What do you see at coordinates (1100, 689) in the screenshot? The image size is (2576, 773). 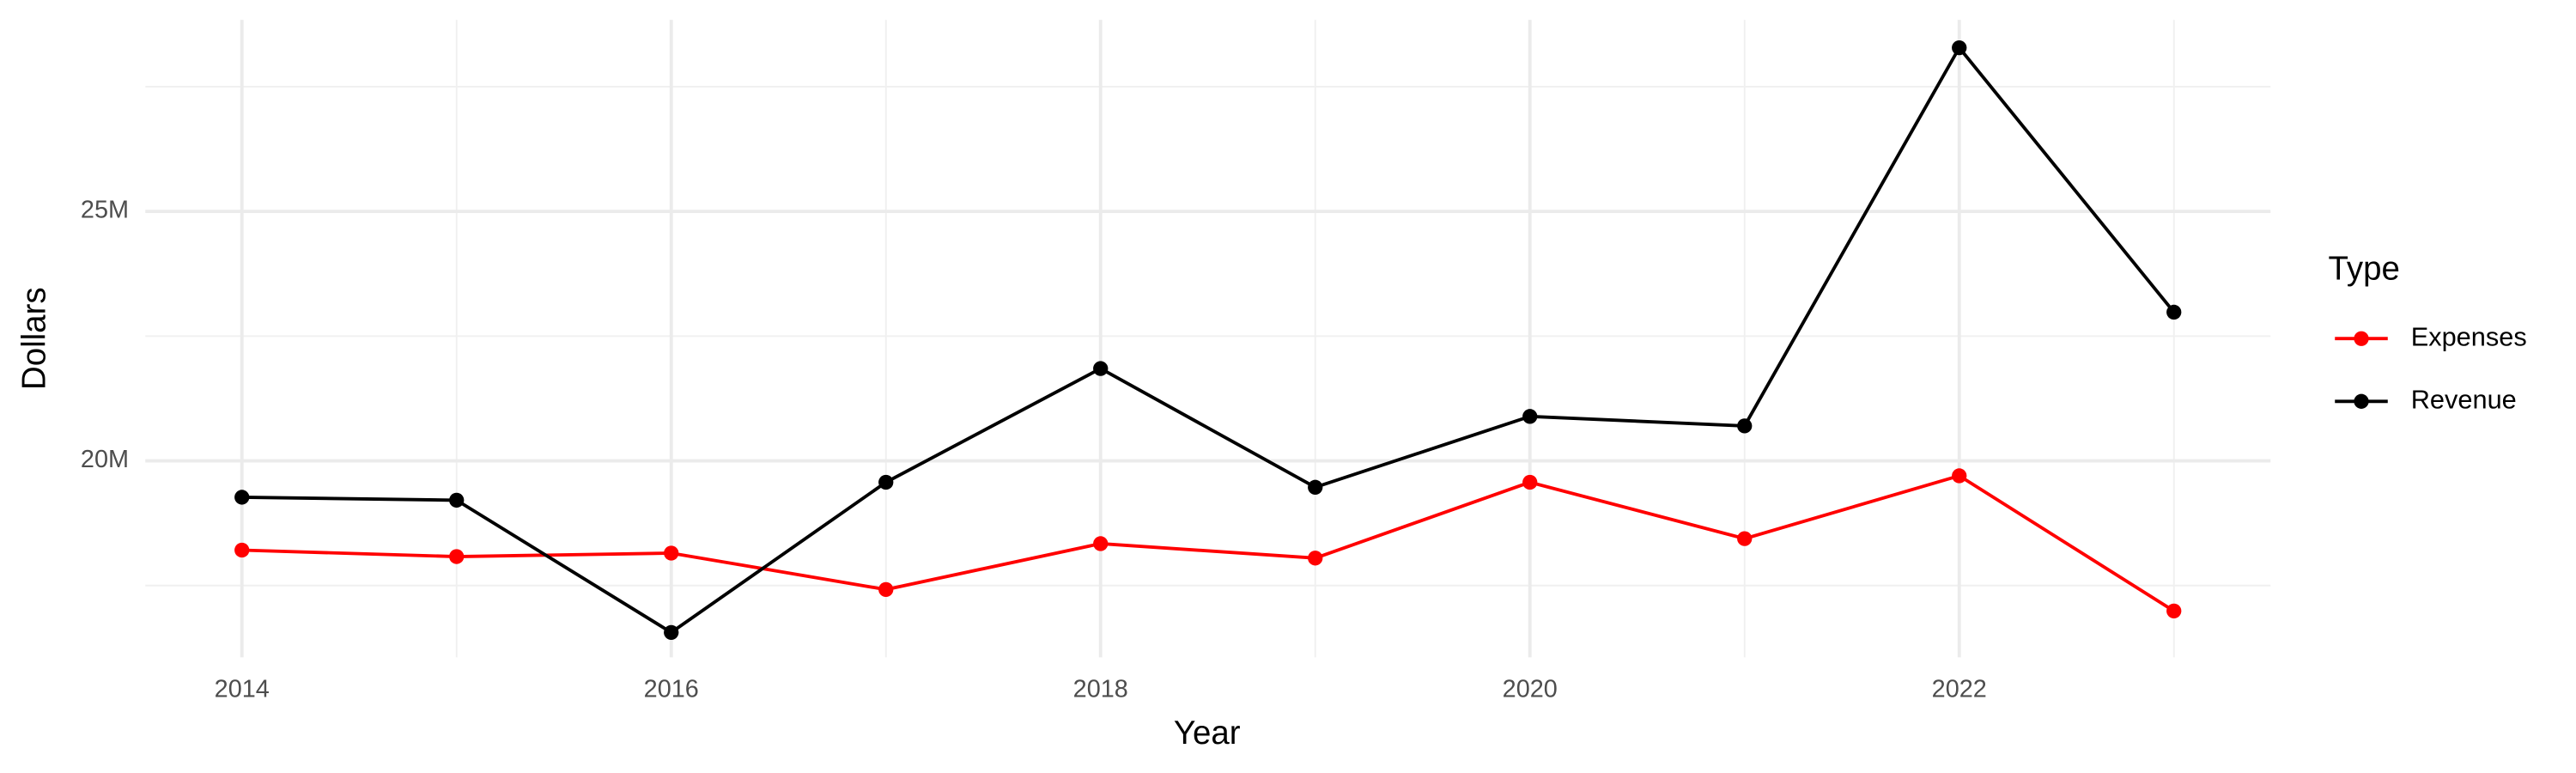 I see `x-tick-label: 2018` at bounding box center [1100, 689].